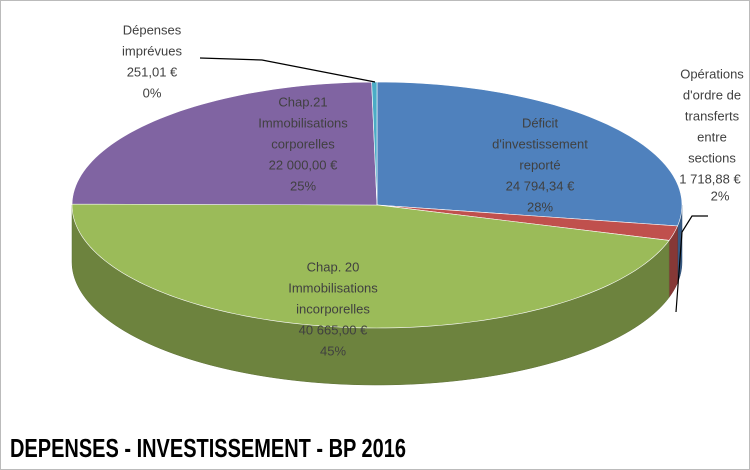 Image resolution: width=750 pixels, height=470 pixels. What do you see at coordinates (333, 329) in the screenshot?
I see `value-label: 40 665,00 €` at bounding box center [333, 329].